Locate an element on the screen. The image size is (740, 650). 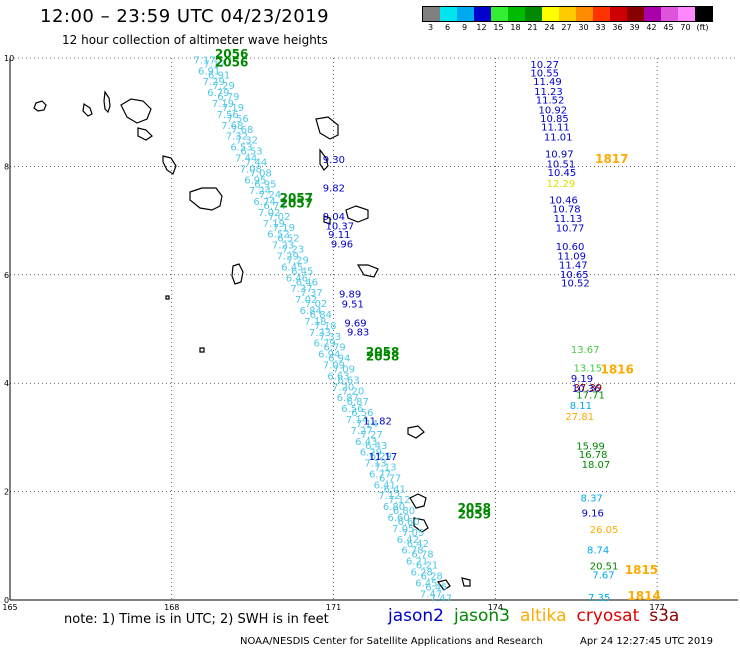
colorbar-label: (ft) is located at coordinates (702, 27).